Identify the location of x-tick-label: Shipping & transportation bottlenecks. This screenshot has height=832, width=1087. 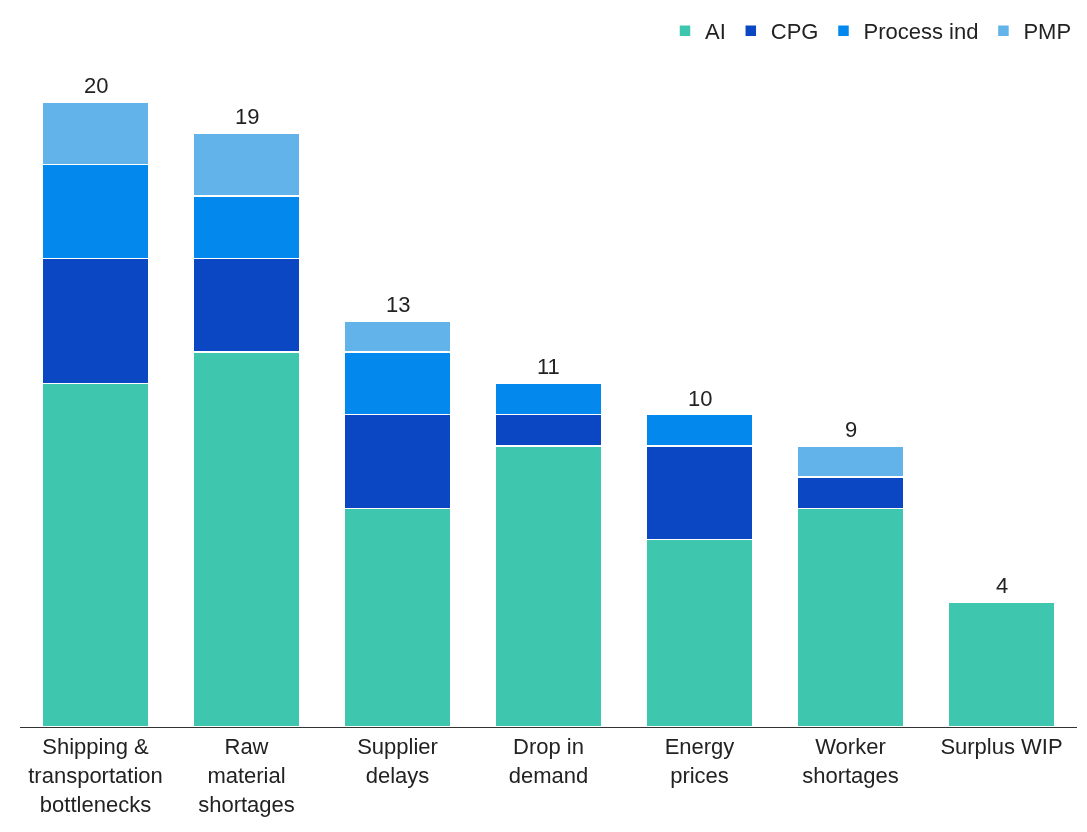
(95, 775).